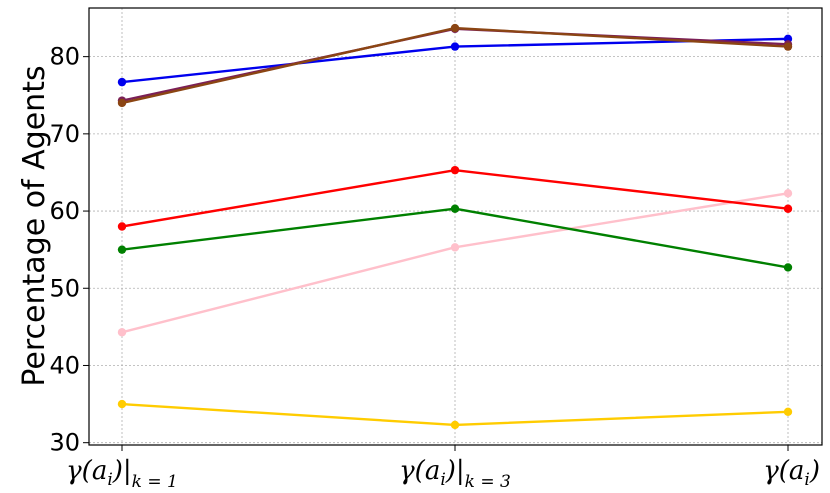 The width and height of the screenshot is (830, 493). I want to click on y-tick-label: 60, so click(64, 211).